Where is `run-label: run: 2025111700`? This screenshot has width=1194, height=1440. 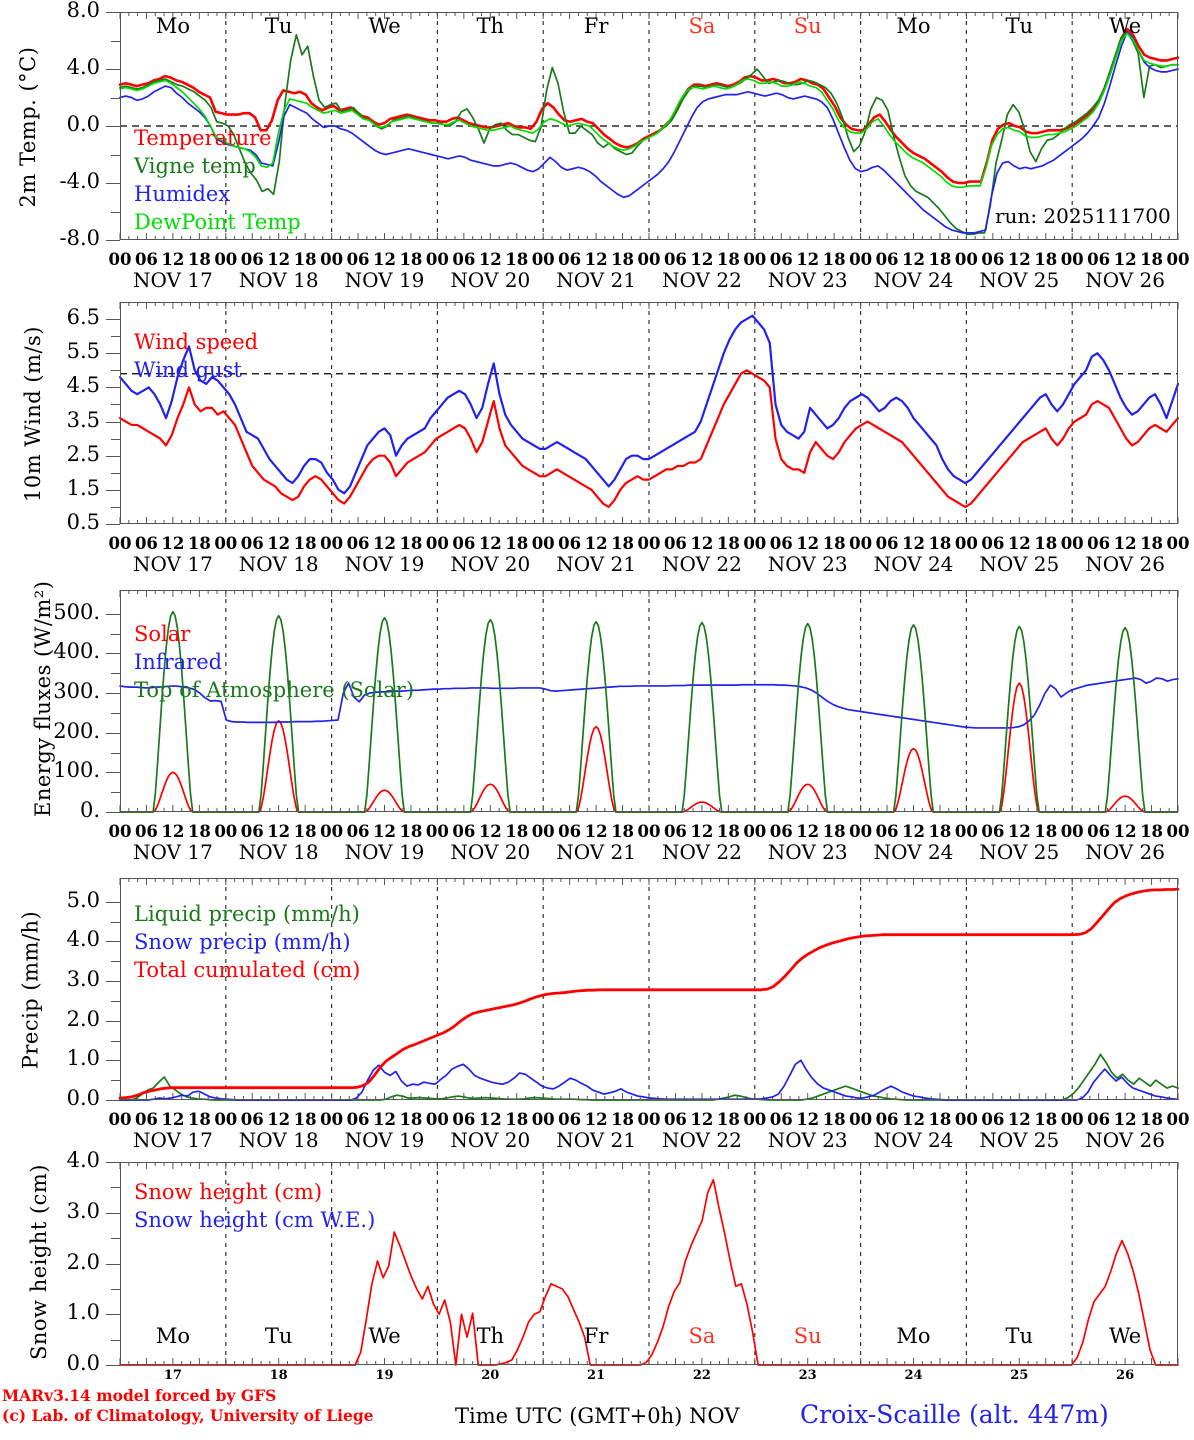 run-label: run: 2025111700 is located at coordinates (1083, 216).